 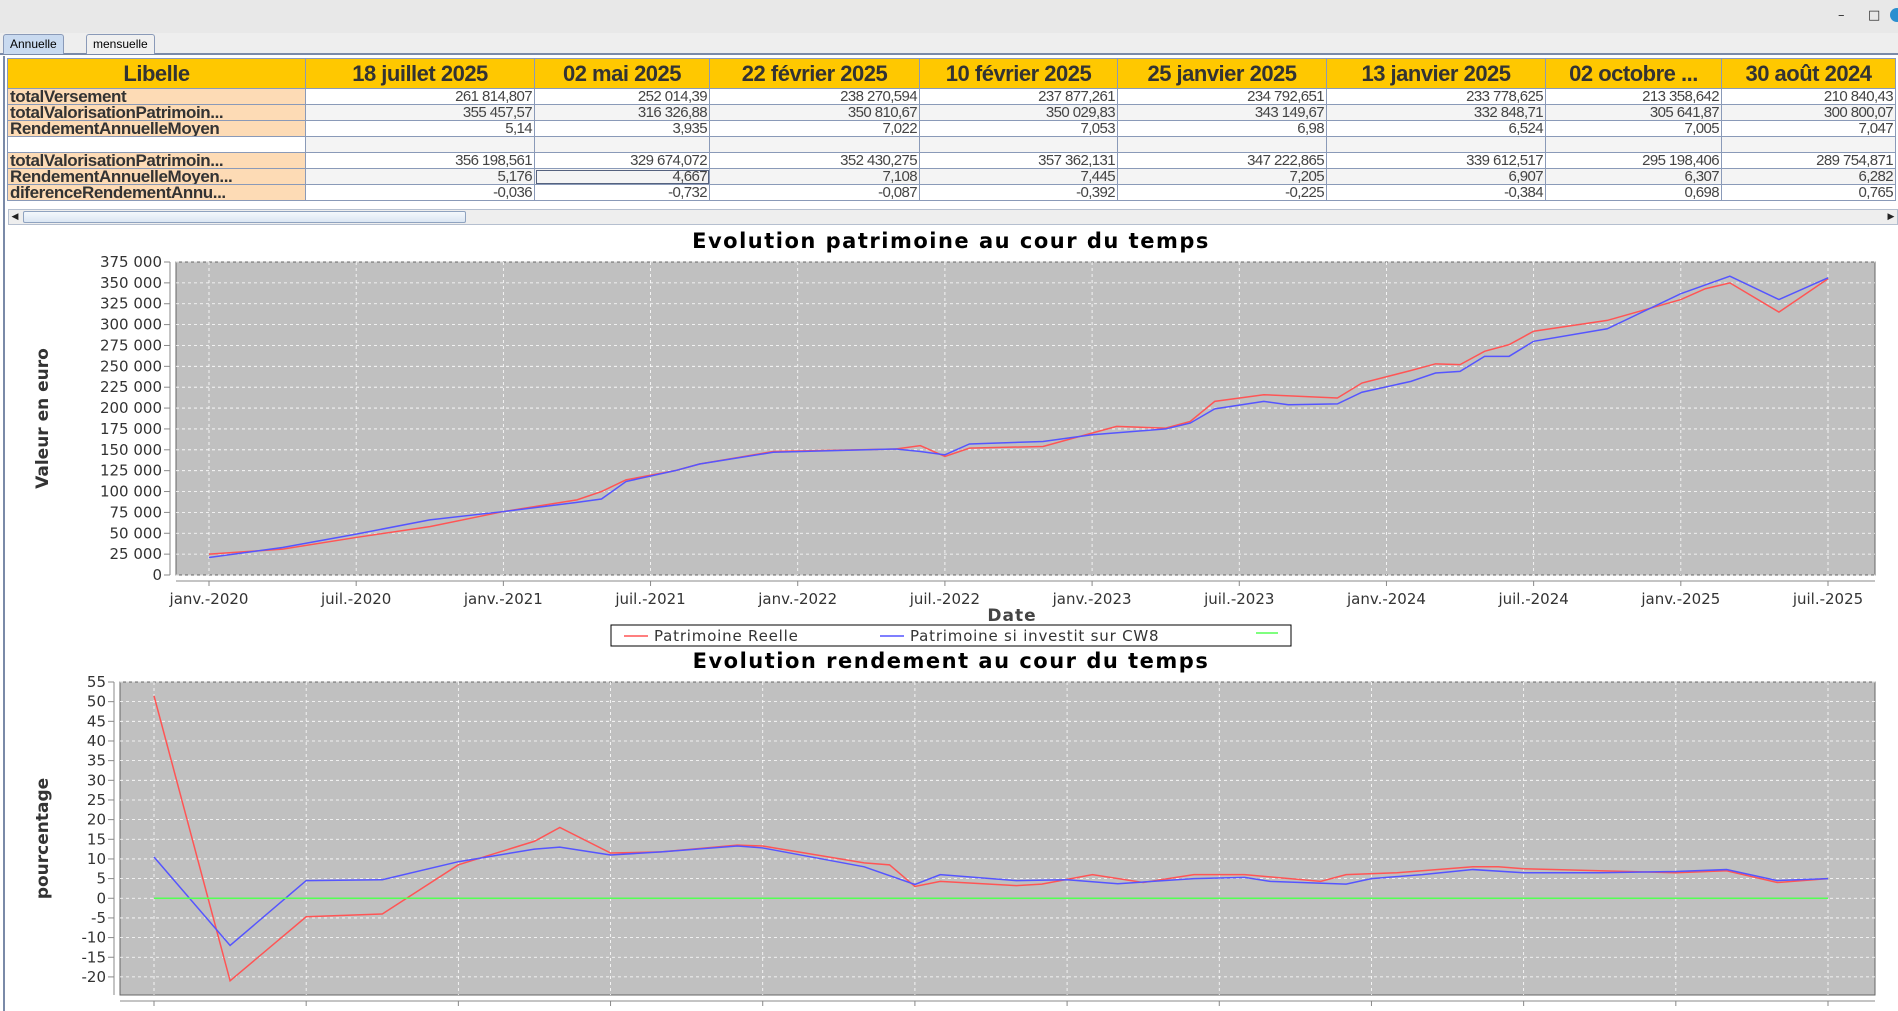 What do you see at coordinates (1808, 128) in the screenshot?
I see `table-cell: 7,047` at bounding box center [1808, 128].